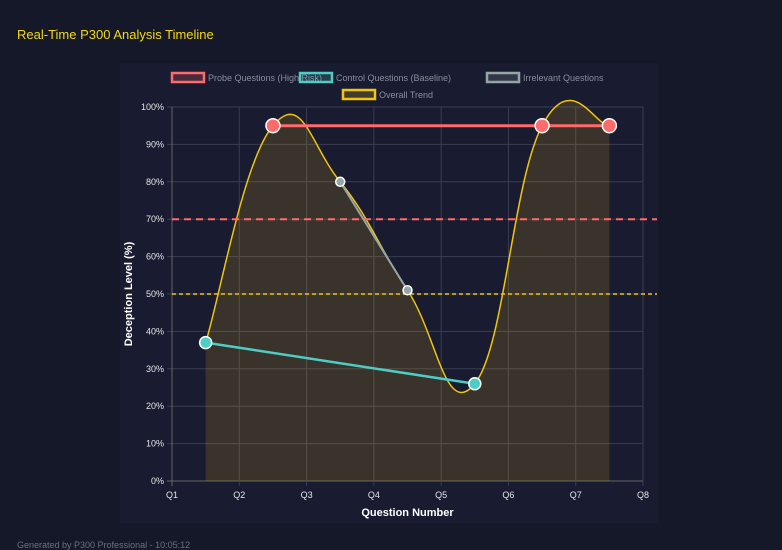 Image resolution: width=782 pixels, height=550 pixels. I want to click on y-tick-label: 70%, so click(155, 219).